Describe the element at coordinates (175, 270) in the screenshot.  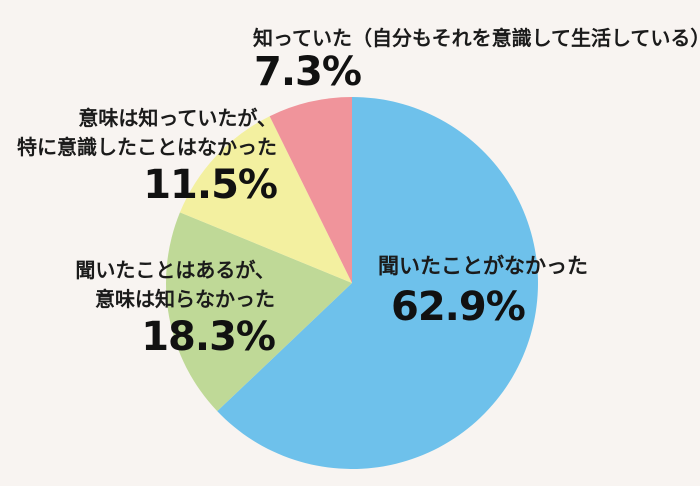
I see `slice-label-green-line1: 聞いたことはあるが、` at that location.